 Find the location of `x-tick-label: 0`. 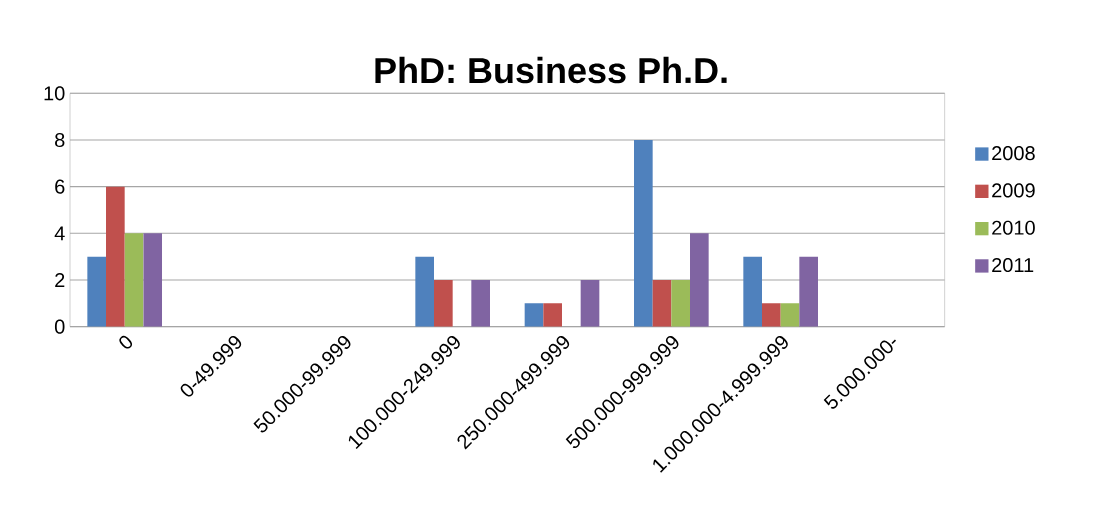

x-tick-label: 0 is located at coordinates (126, 342).